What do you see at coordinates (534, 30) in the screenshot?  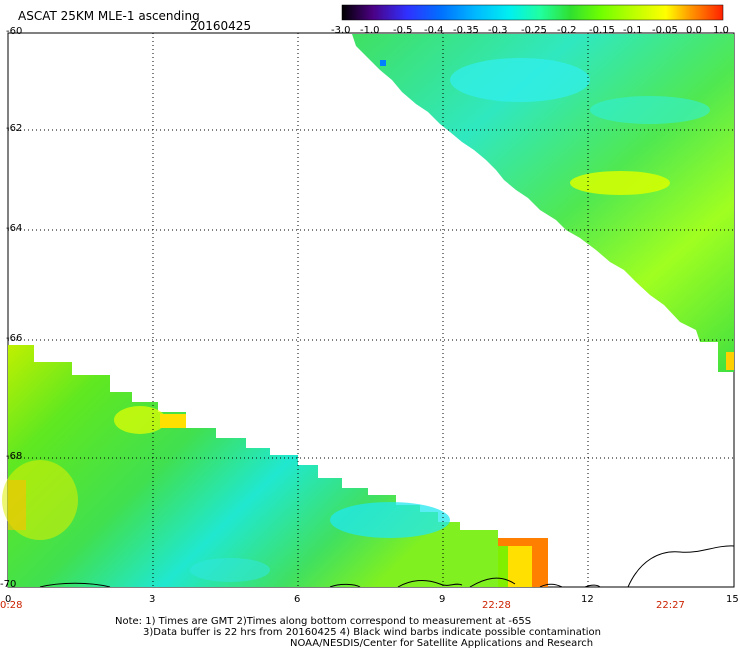 I see `colorbar-label-6: -0.25` at bounding box center [534, 30].